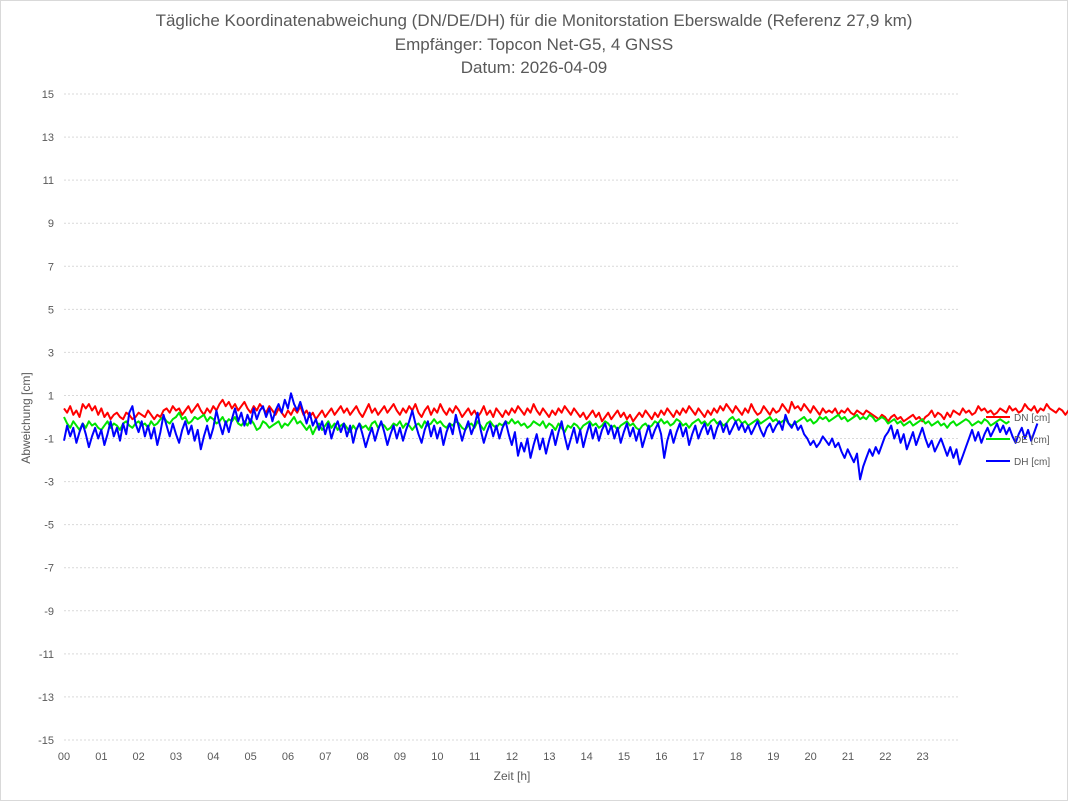 The height and width of the screenshot is (801, 1068). Describe the element at coordinates (624, 757) in the screenshot. I see `x-tick-label: 15` at that location.